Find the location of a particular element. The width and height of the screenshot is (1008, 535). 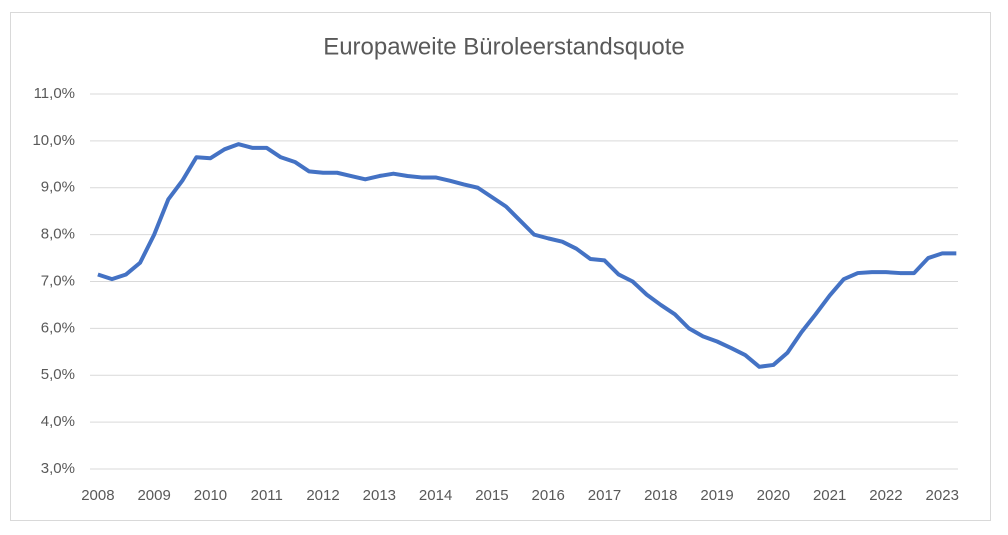

x-tick-label: 2013 is located at coordinates (379, 495).